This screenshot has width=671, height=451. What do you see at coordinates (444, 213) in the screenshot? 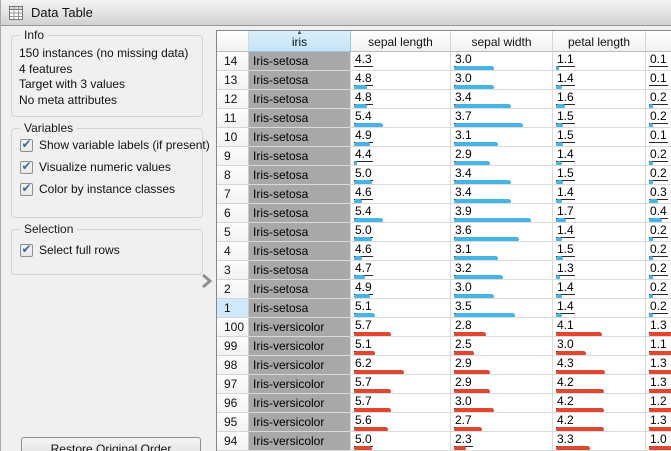
I see `table-row: 6 Iris-setosa 5.4 3.9 1.7 0.4` at bounding box center [444, 213].